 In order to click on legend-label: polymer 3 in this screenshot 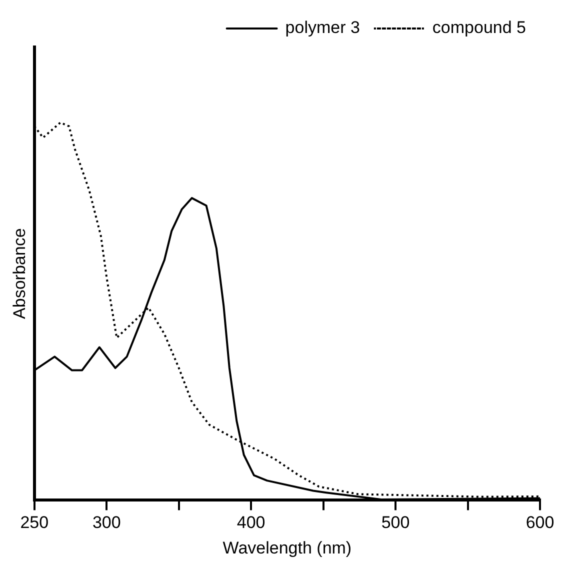, I will do `click(322, 28)`.